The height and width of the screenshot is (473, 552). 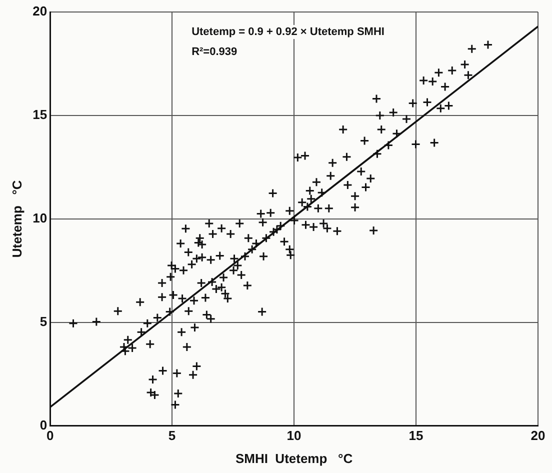 What do you see at coordinates (44, 321) in the screenshot?
I see `y-tick-label: 5` at bounding box center [44, 321].